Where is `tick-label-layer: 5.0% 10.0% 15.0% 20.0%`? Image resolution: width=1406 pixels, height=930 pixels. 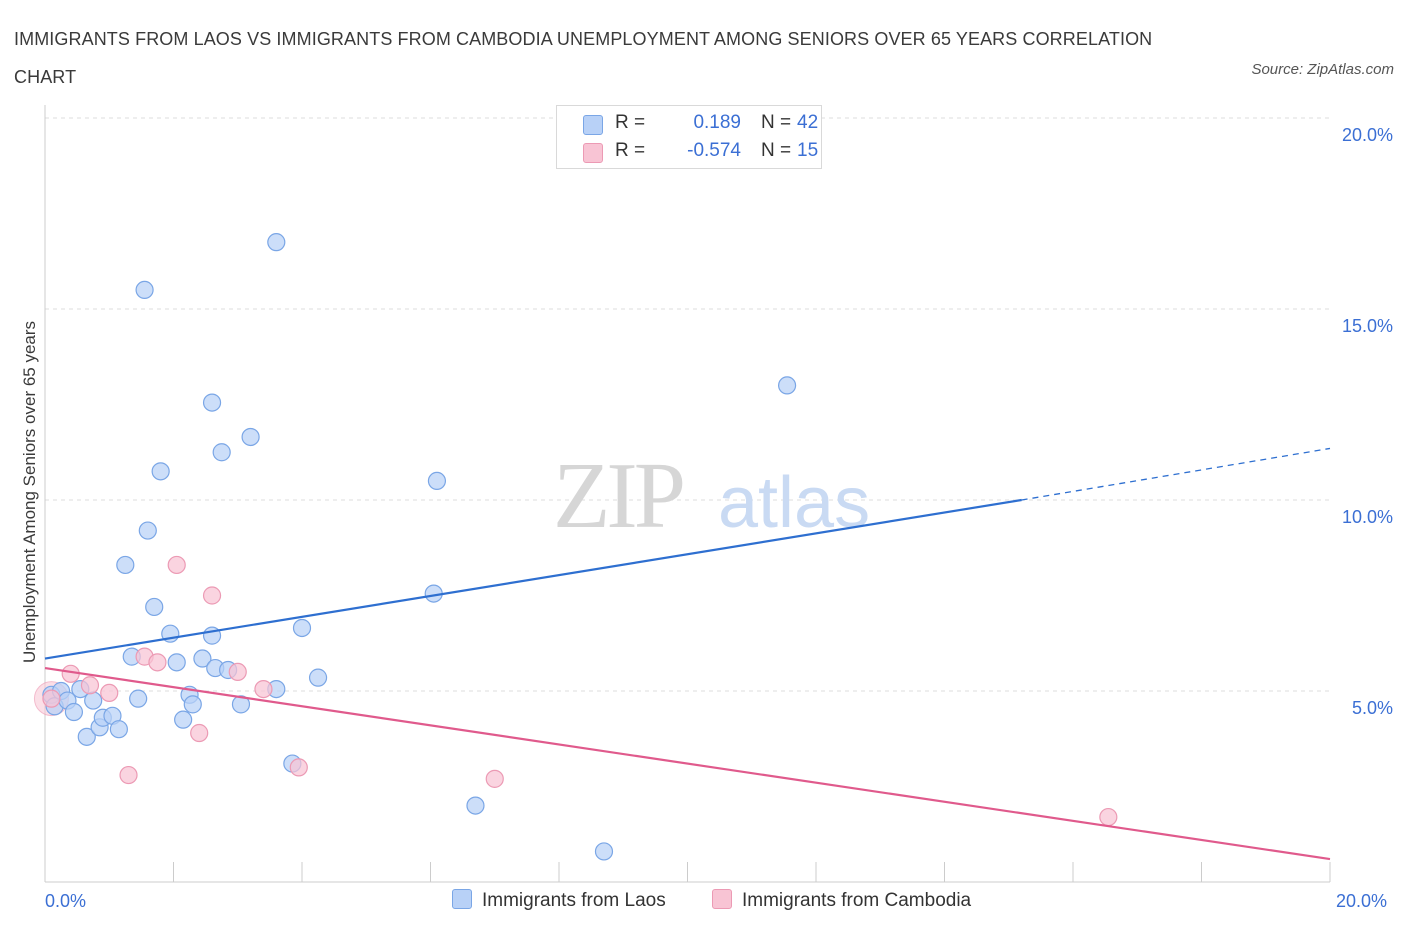 tick-label-layer: 5.0% 10.0% 15.0% 20.0% is located at coordinates (1367, 421).